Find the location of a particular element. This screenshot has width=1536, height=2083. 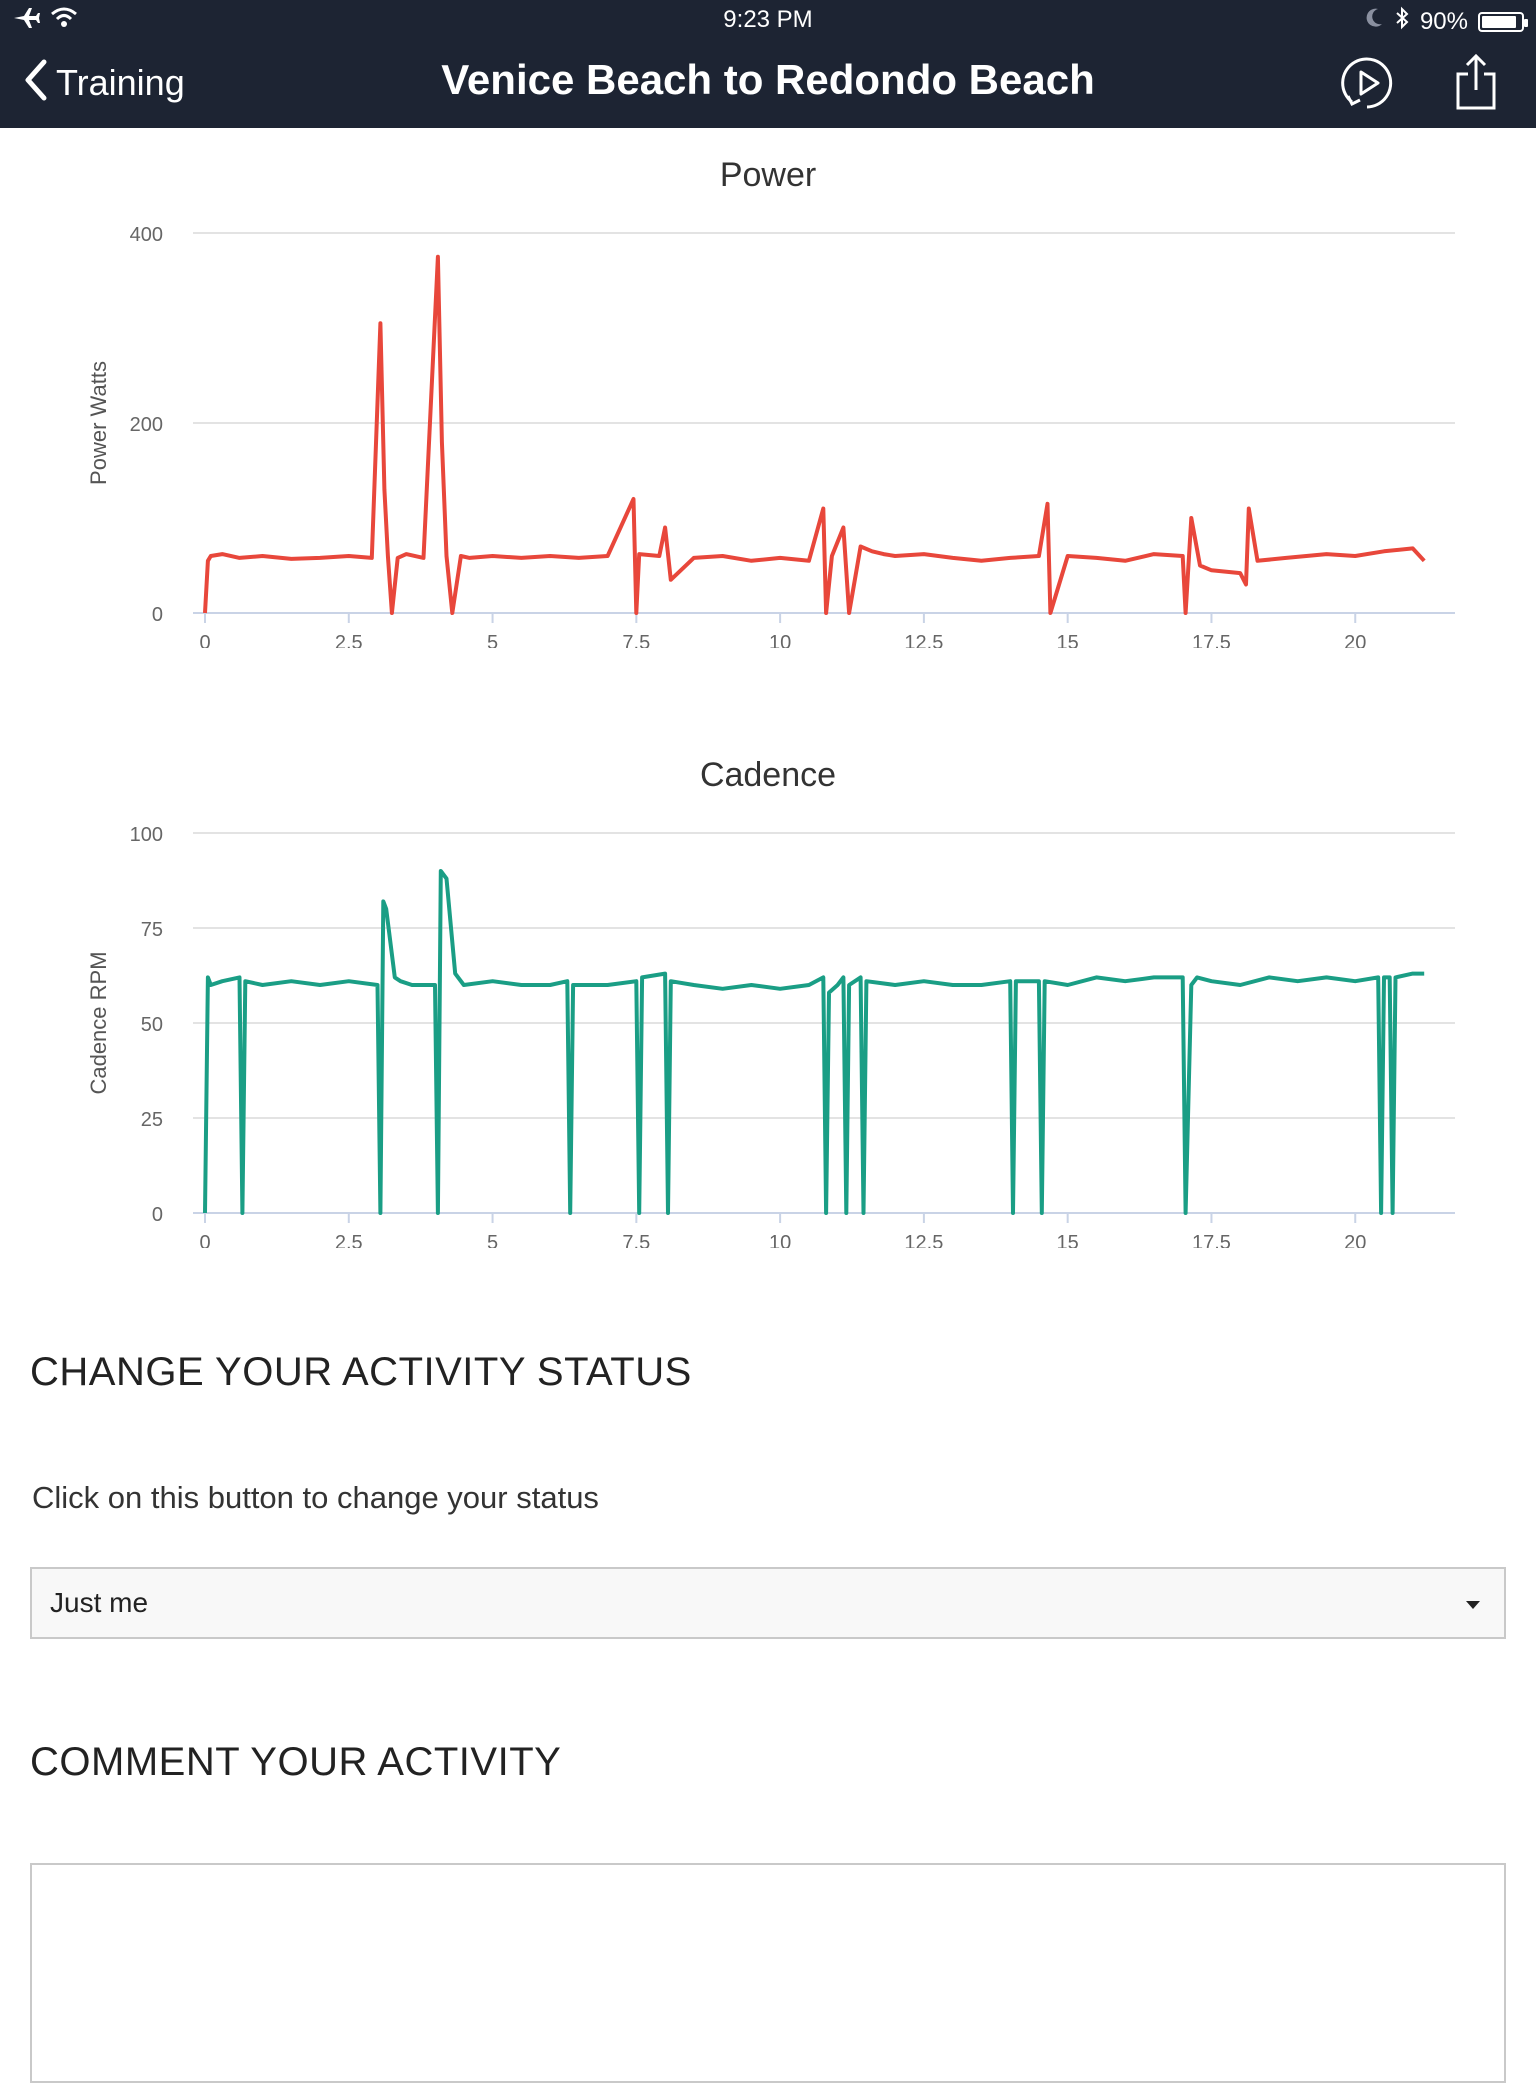

cadence-x-tick-label: 10 is located at coordinates (780, 1240).